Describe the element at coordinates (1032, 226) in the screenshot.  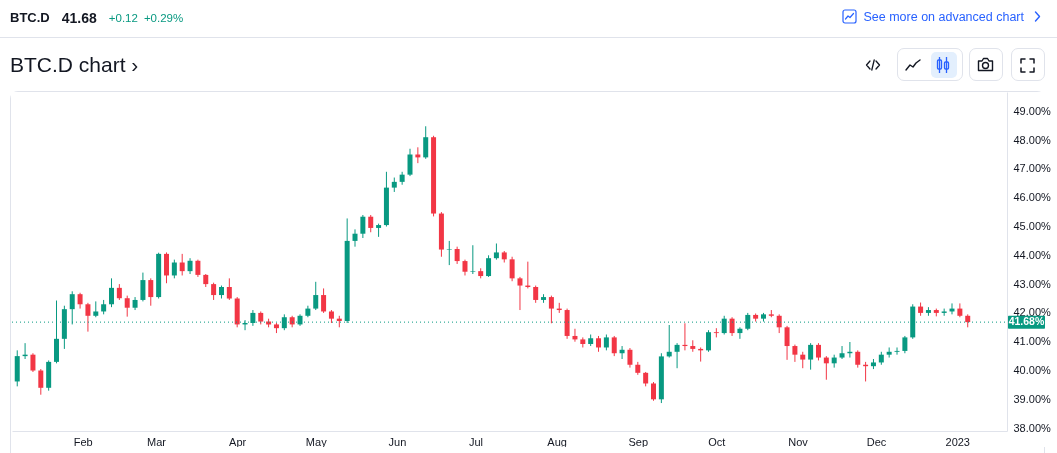
I see `y-tick-label: 45.00%` at that location.